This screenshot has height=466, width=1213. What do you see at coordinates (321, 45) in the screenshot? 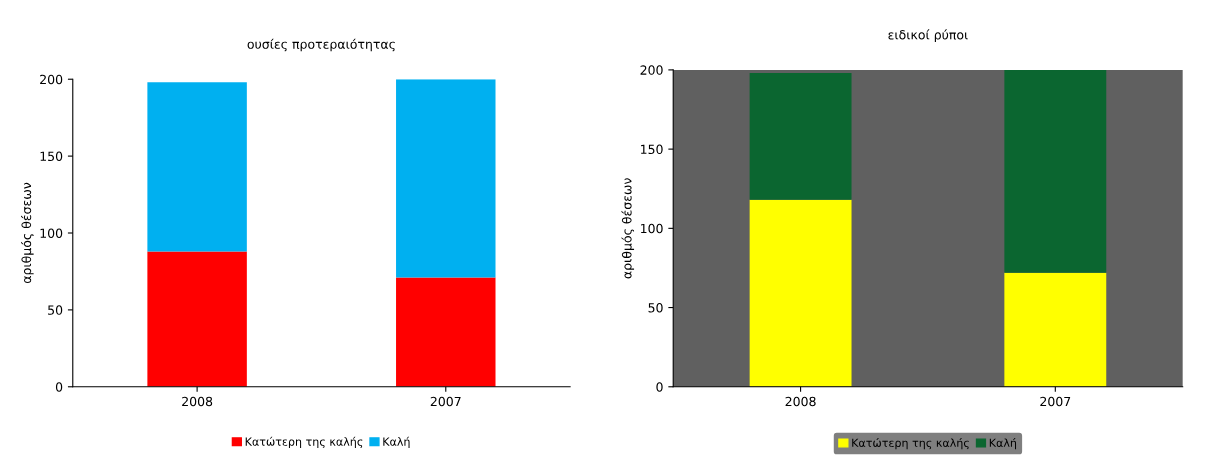
I see `chart-title: ουσίες προτεραιότητας` at bounding box center [321, 45].